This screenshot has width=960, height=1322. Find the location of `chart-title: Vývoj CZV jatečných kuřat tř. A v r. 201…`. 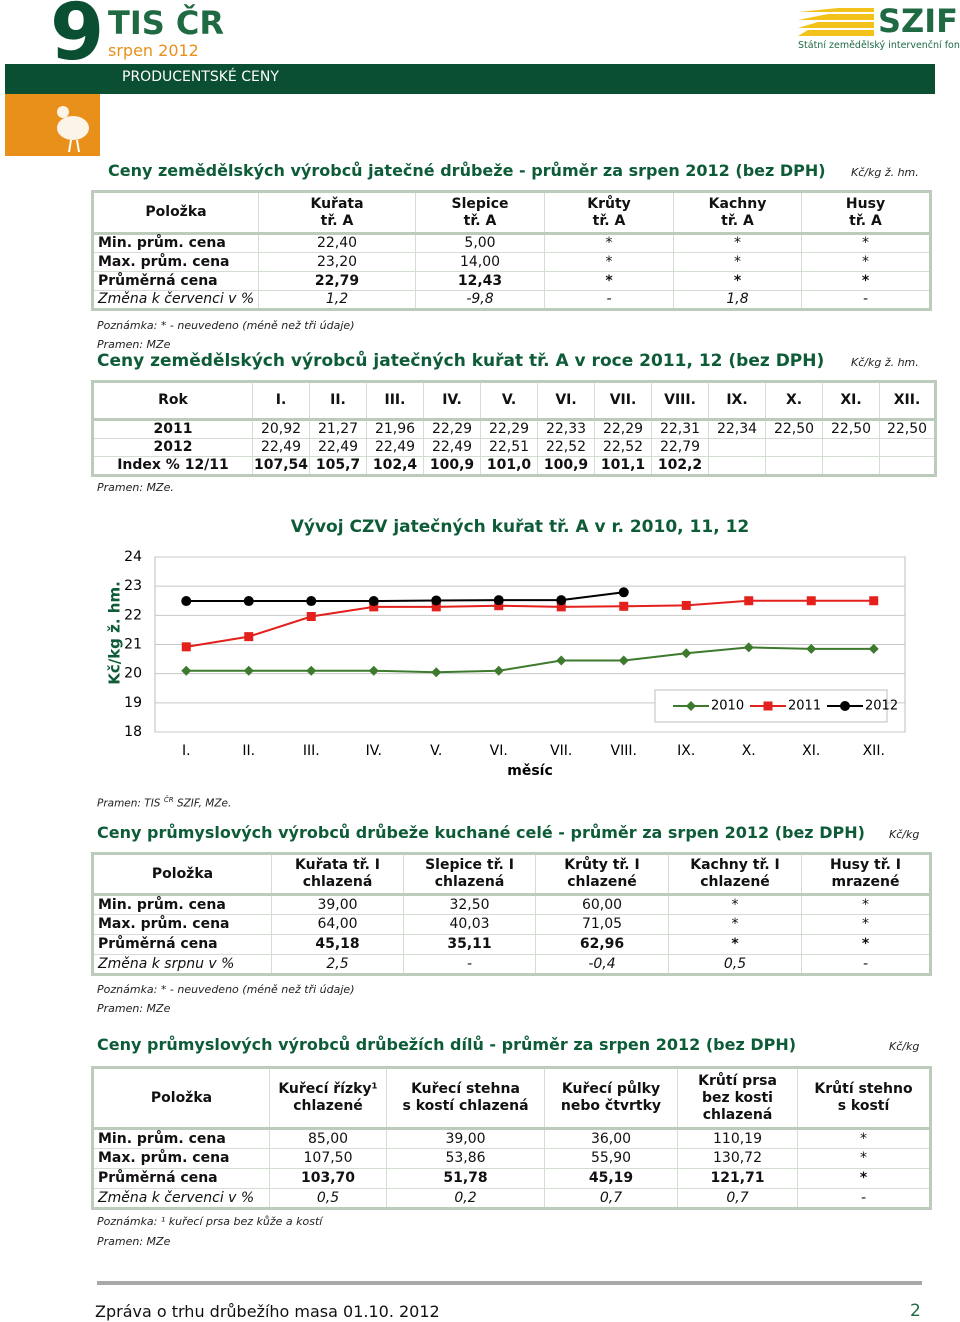

chart-title: Vývoj CZV jatečných kuřat tř. A v r. 201… is located at coordinates (520, 527).